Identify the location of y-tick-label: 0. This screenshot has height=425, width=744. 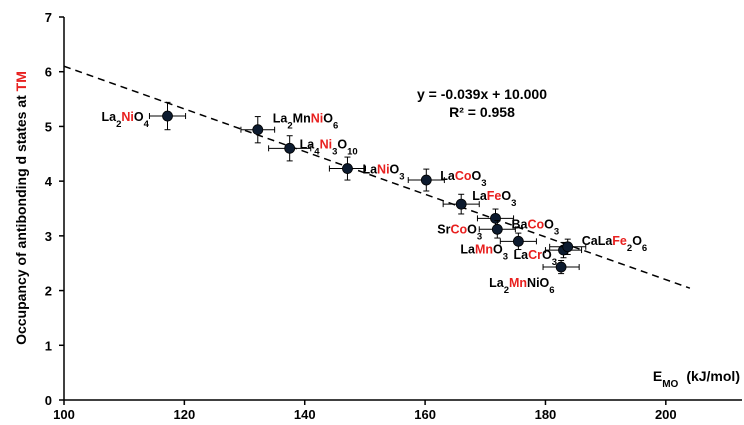
(48, 400).